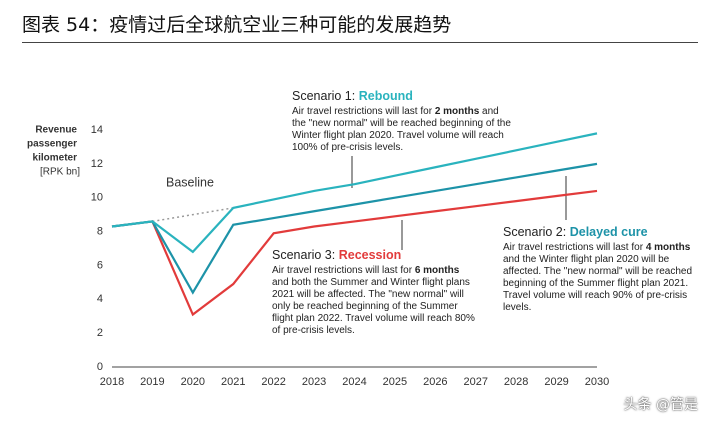 The width and height of the screenshot is (716, 424). What do you see at coordinates (97, 164) in the screenshot?
I see `y-tick-label: 12` at bounding box center [97, 164].